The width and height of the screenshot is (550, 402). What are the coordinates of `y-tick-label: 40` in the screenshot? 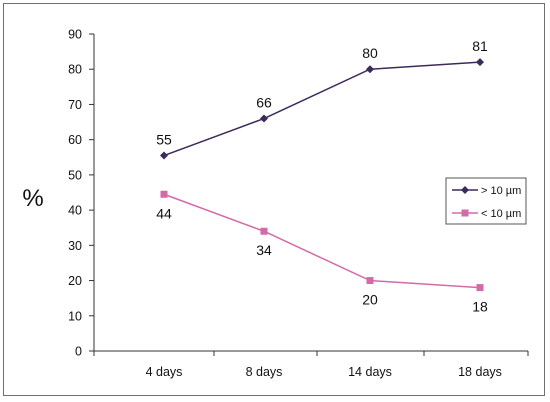 It's located at (75, 211).